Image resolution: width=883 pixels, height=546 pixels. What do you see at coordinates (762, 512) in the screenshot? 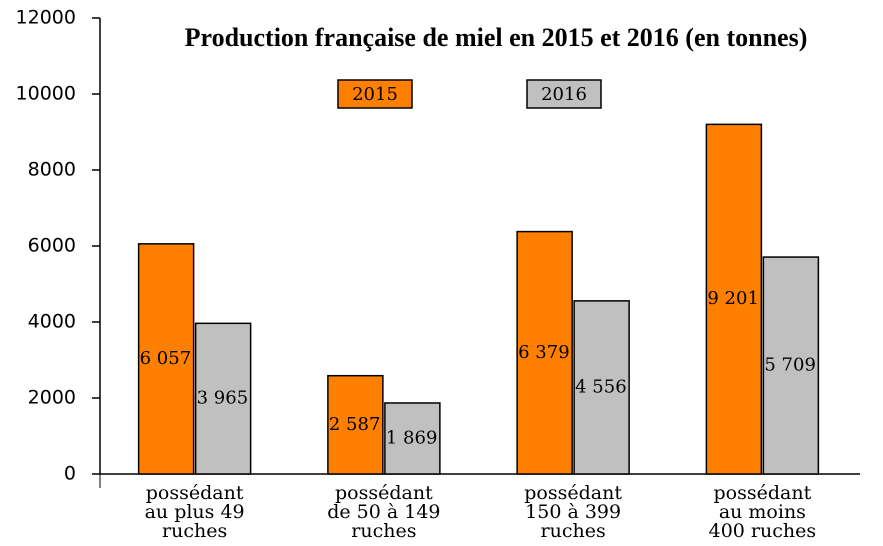
I see `x-tick-label: au moins` at bounding box center [762, 512].